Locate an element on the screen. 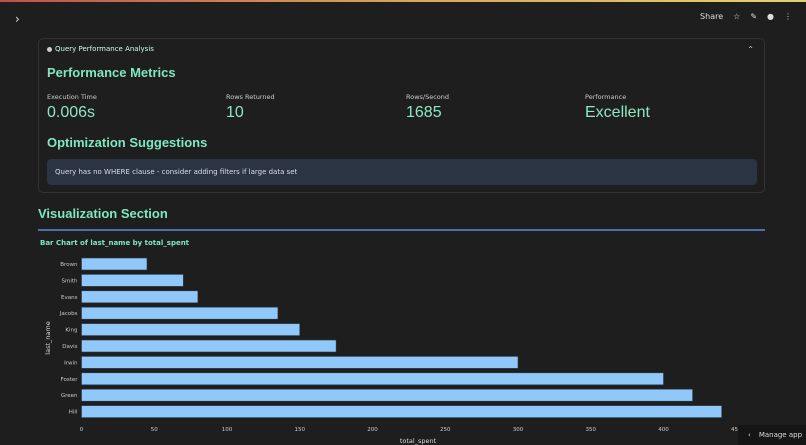  y-axis-label: last_name is located at coordinates (48, 337).